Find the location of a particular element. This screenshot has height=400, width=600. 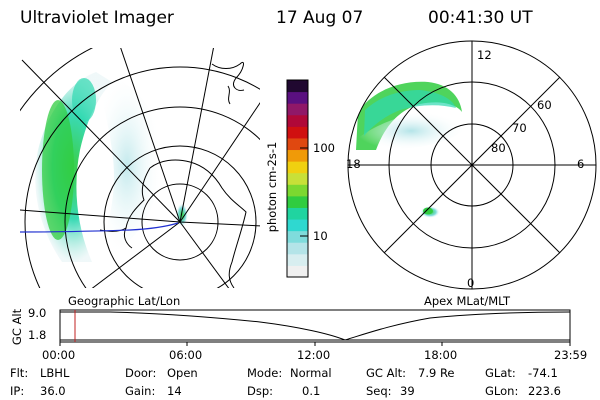

timeline-ytick-9: 9.0 is located at coordinates (37, 313).